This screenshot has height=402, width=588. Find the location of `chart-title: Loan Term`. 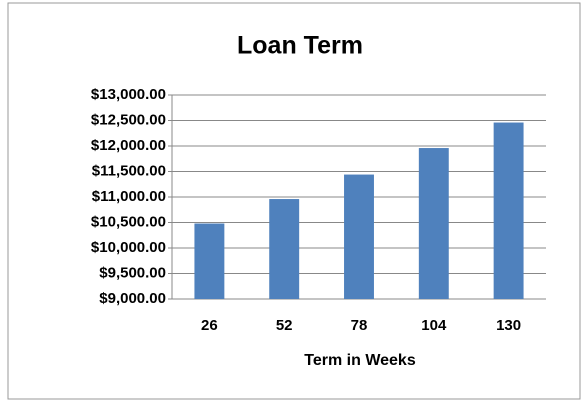

chart-title: Loan Term is located at coordinates (300, 46).